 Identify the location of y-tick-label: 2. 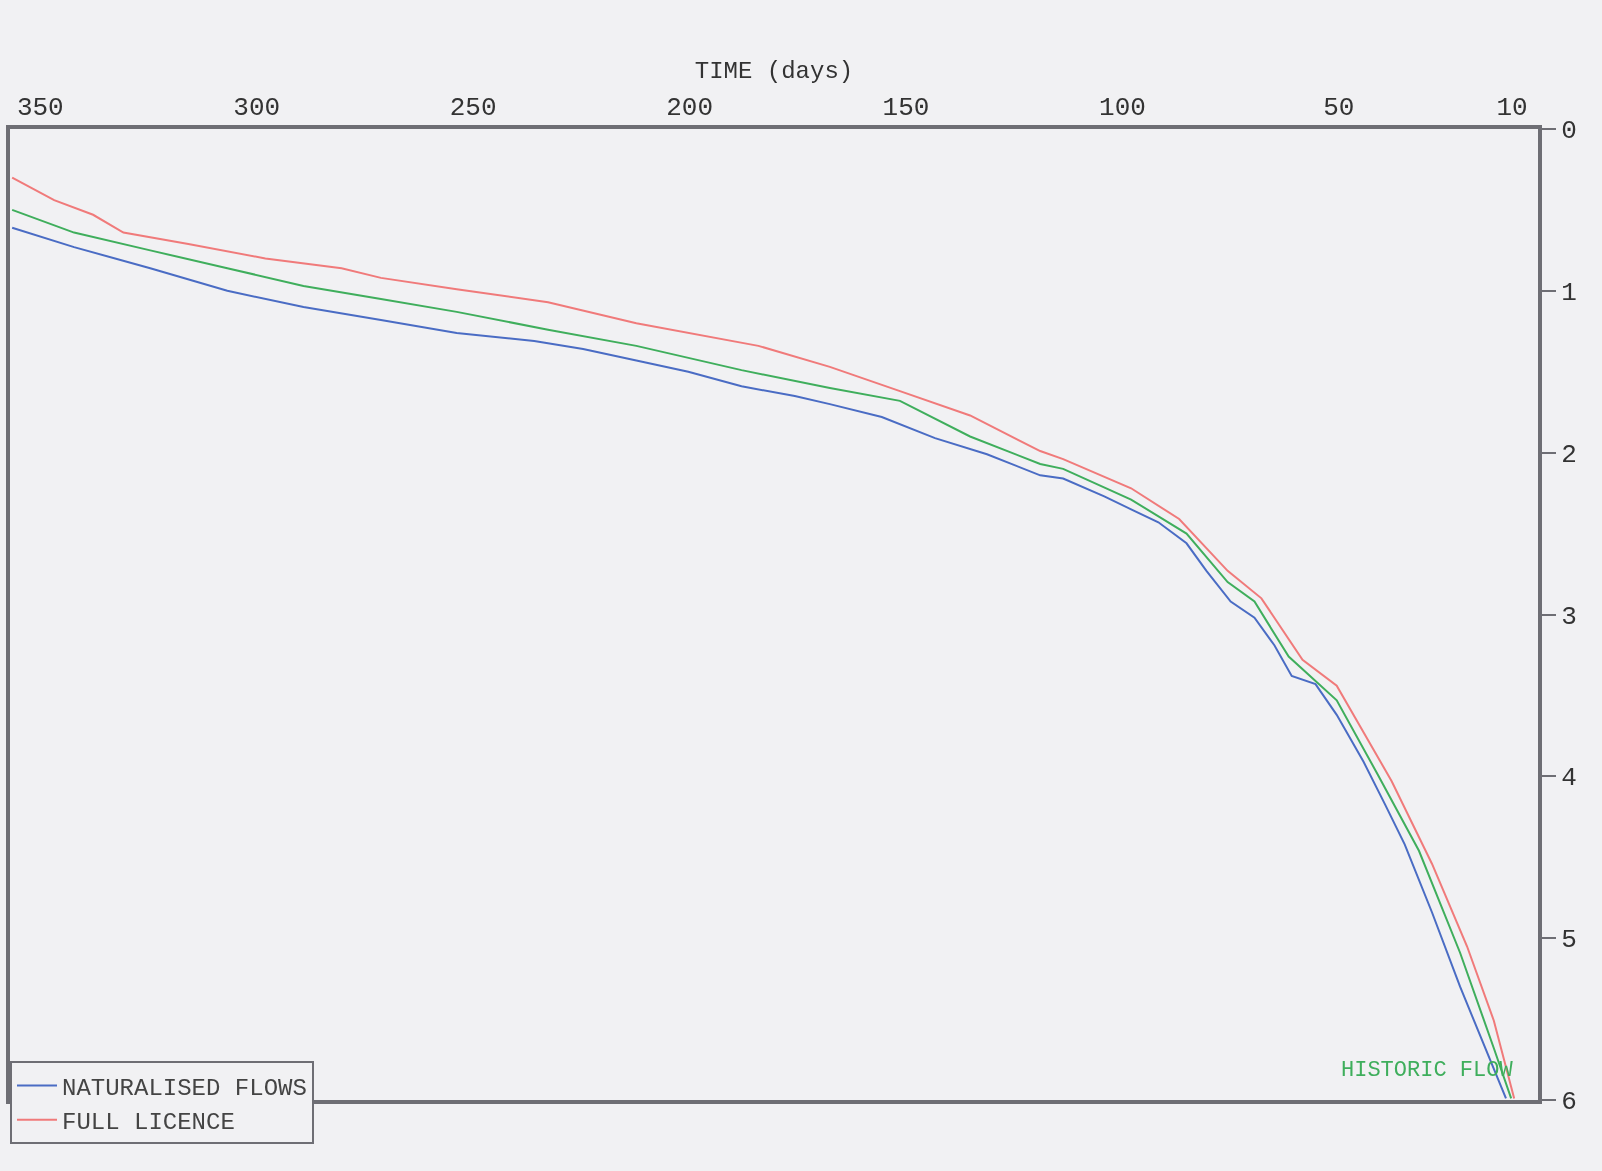
(1569, 454).